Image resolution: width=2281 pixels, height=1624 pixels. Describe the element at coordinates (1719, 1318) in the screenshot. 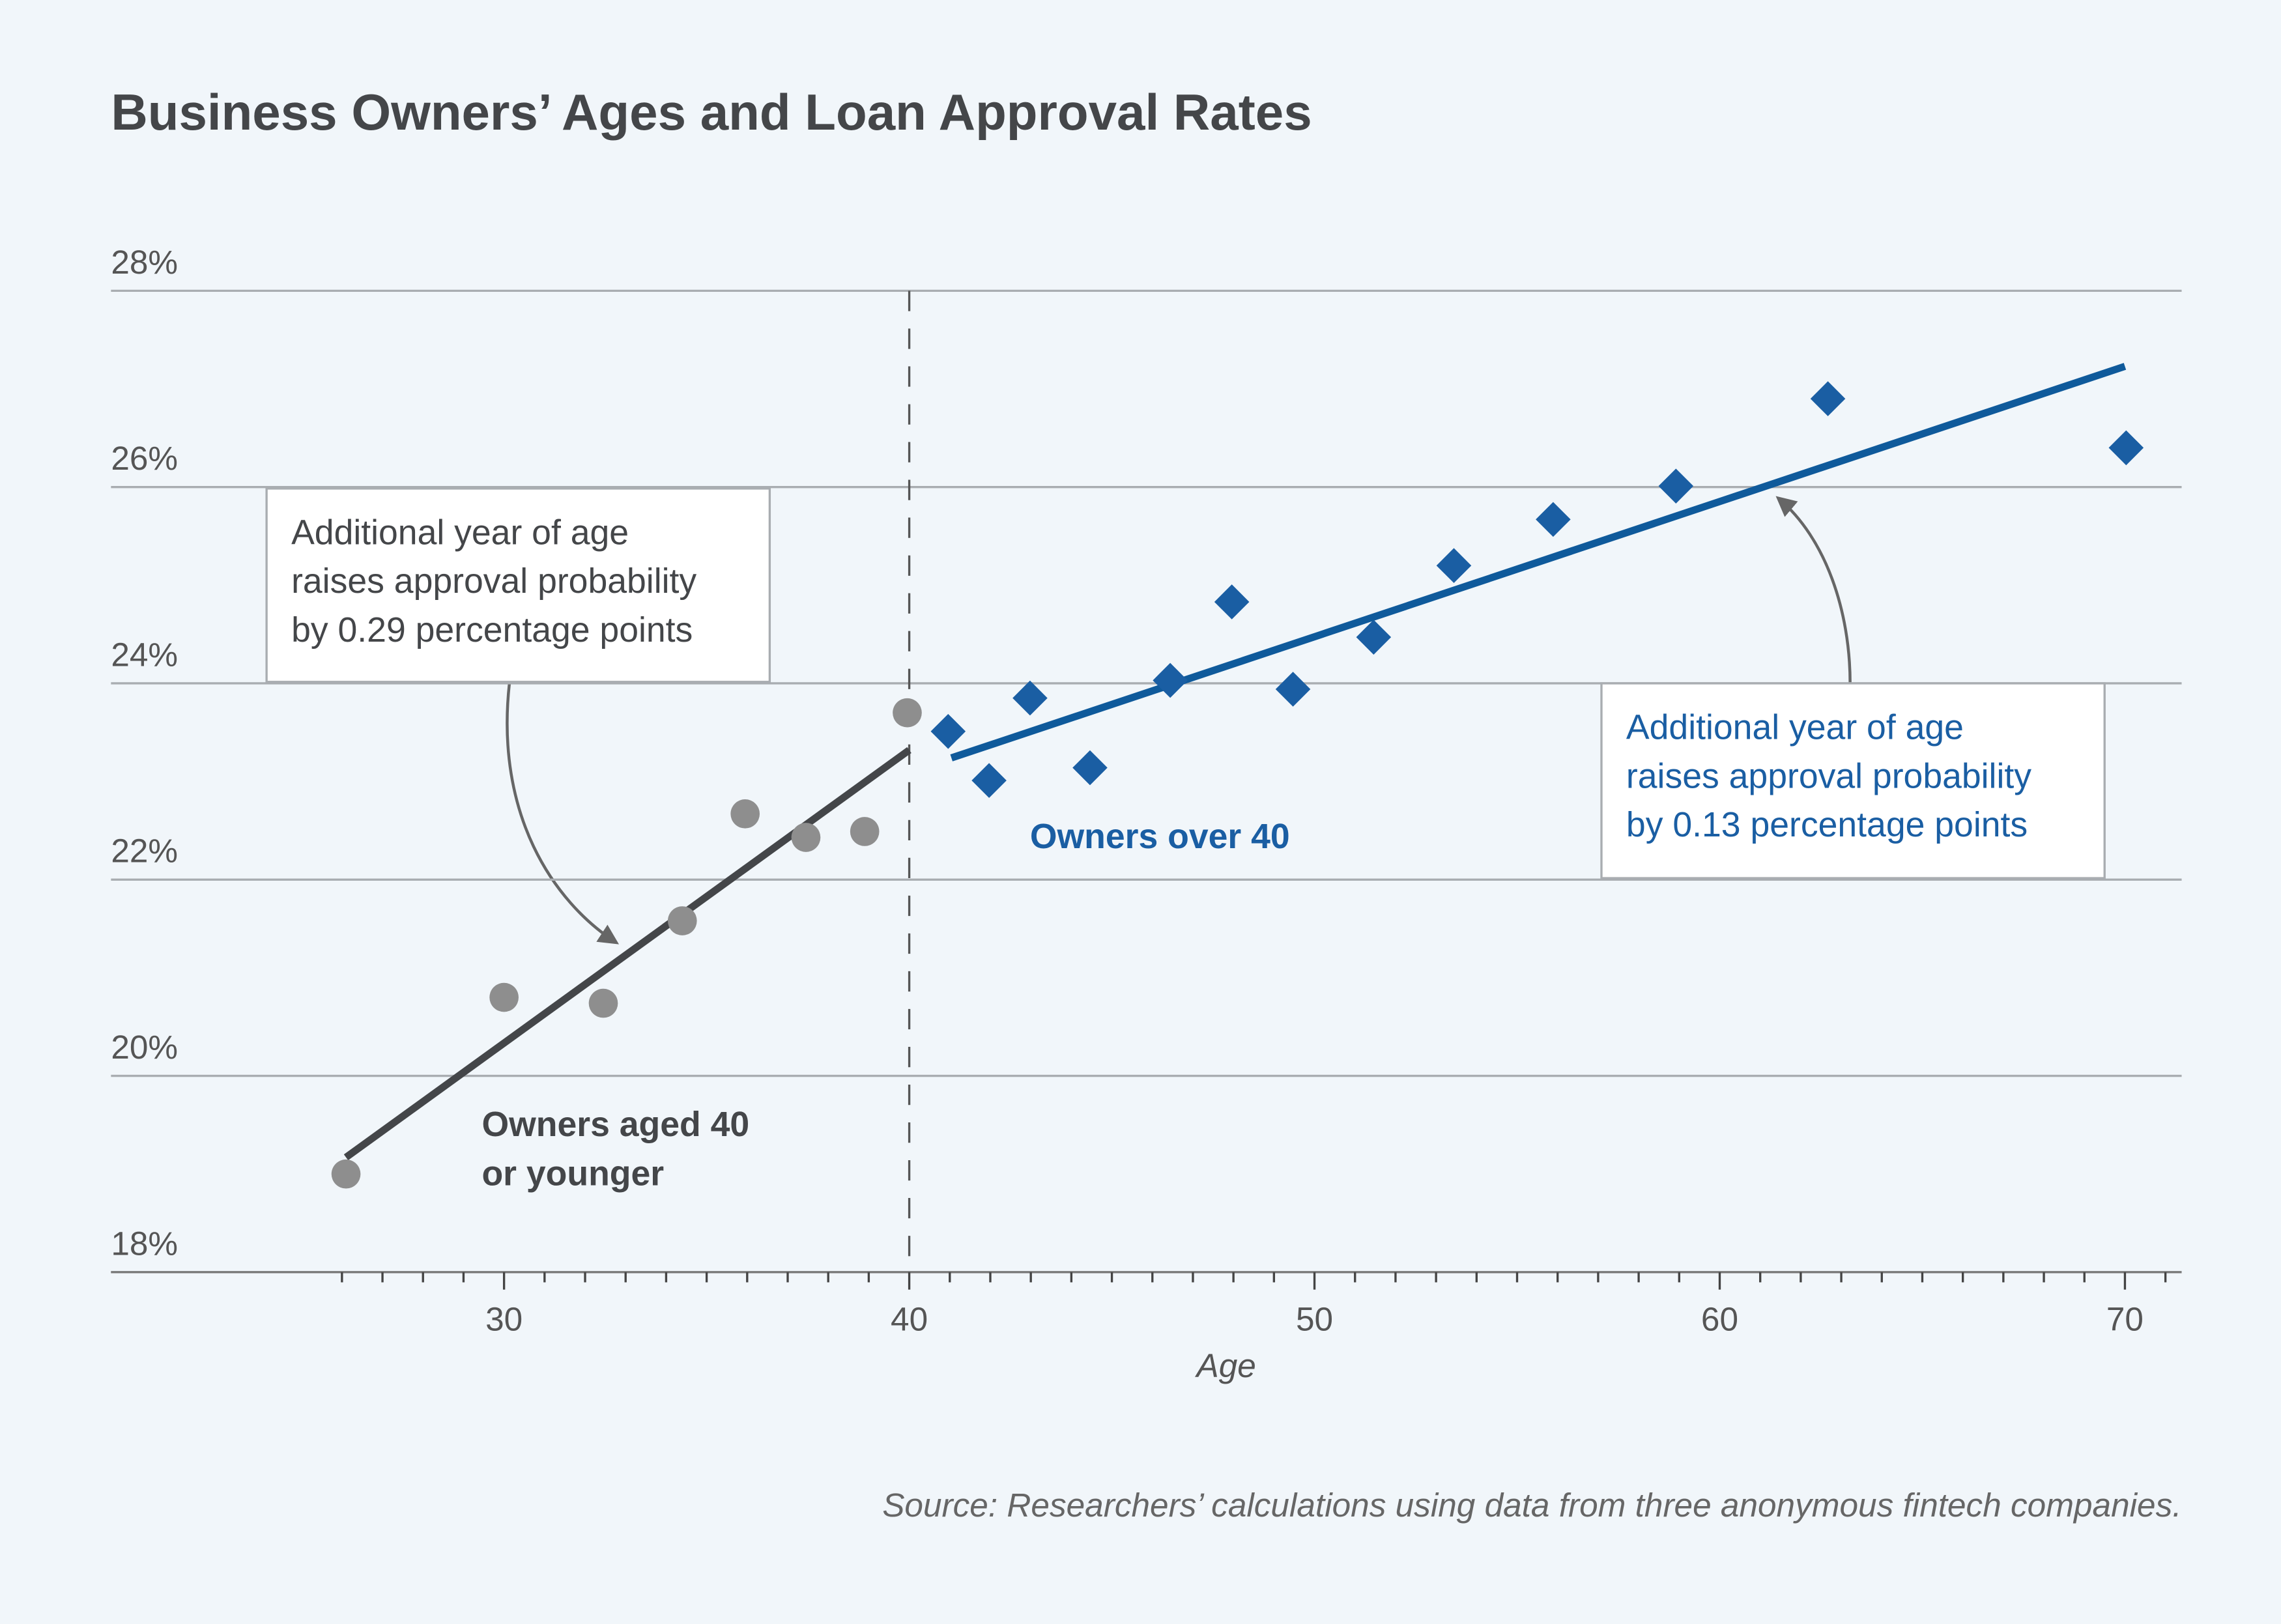

I see `x-tick-label: 60` at that location.